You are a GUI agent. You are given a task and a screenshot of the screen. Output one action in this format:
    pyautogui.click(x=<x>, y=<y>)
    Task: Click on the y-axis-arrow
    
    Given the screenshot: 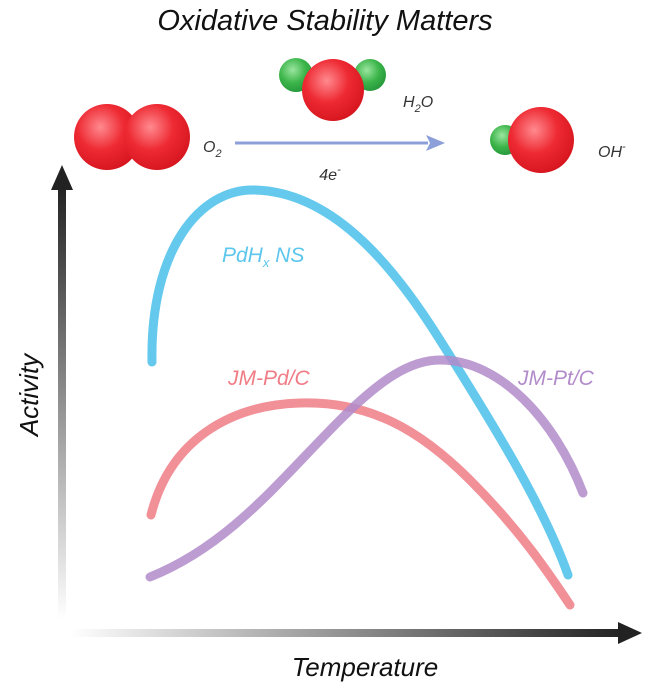 What is the action you would take?
    pyautogui.click(x=62, y=392)
    